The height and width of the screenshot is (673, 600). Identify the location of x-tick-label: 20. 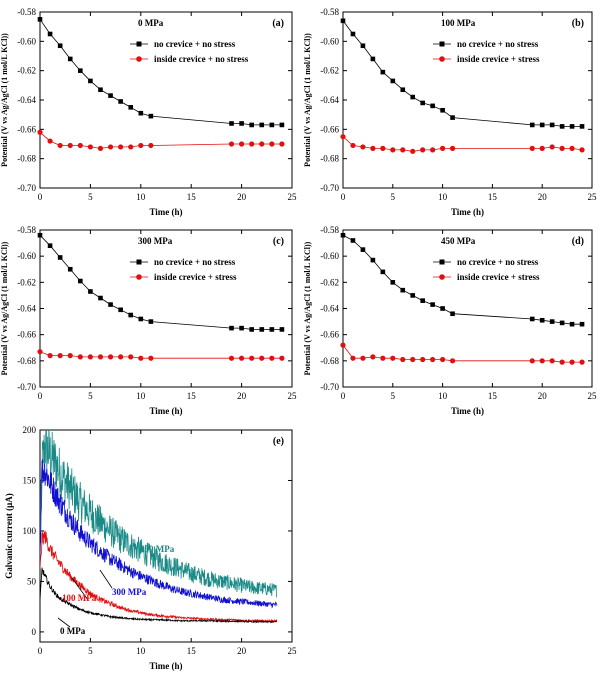
(242, 396).